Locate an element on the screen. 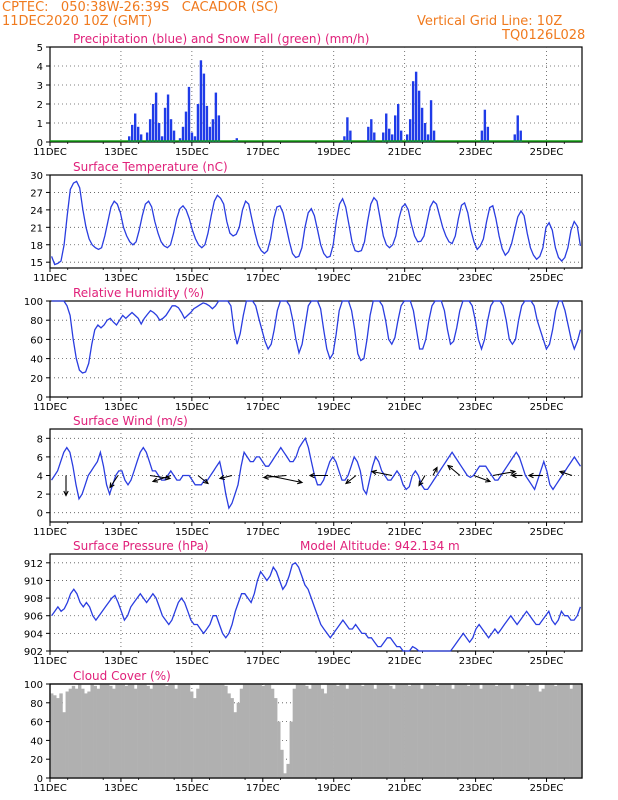  x-tick-label: 25DEC is located at coordinates (547, 788).